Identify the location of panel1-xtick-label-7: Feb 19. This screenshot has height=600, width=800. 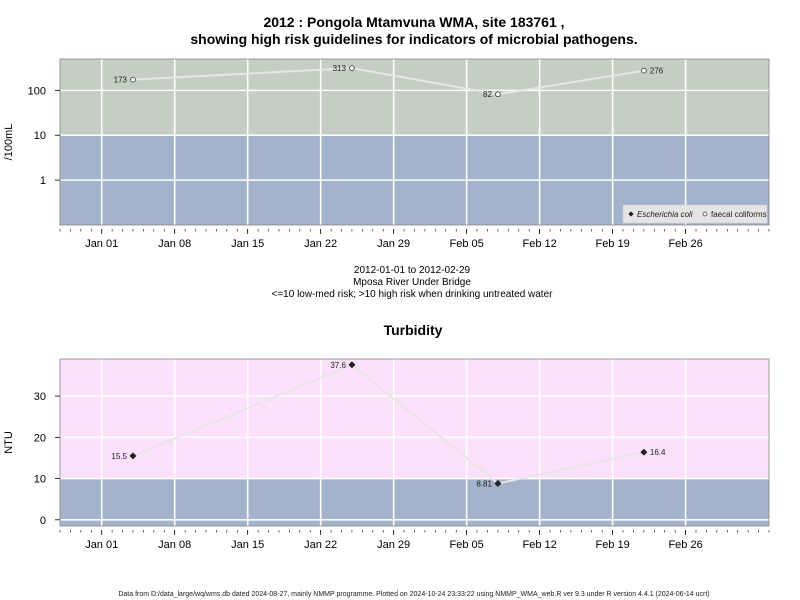
(612, 545).